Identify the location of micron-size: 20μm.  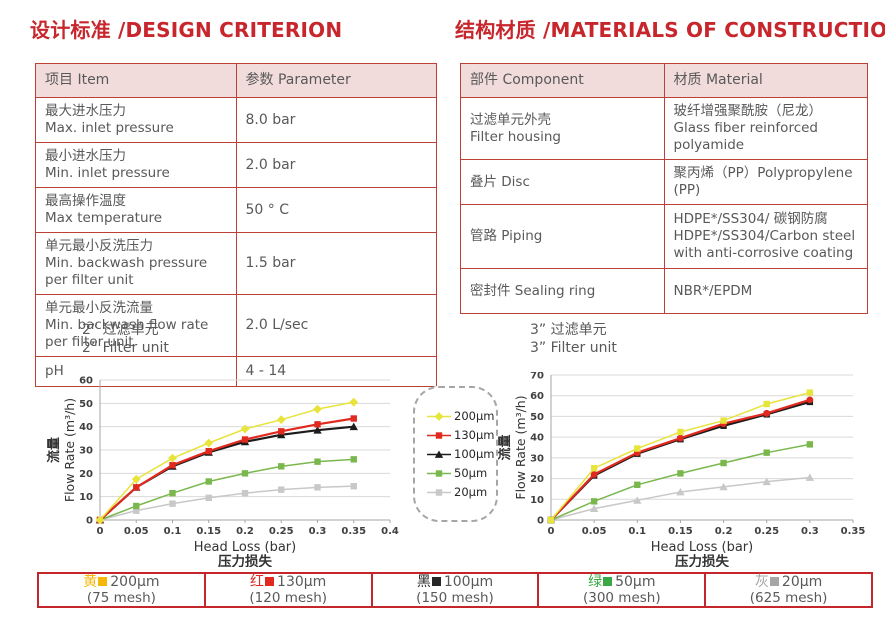
(802, 582).